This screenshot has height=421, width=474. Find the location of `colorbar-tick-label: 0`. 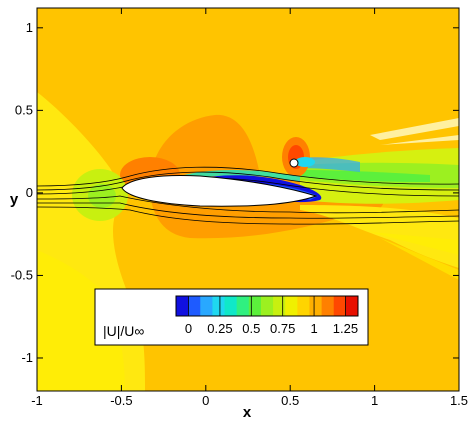

colorbar-tick-label: 0 is located at coordinates (188, 328).